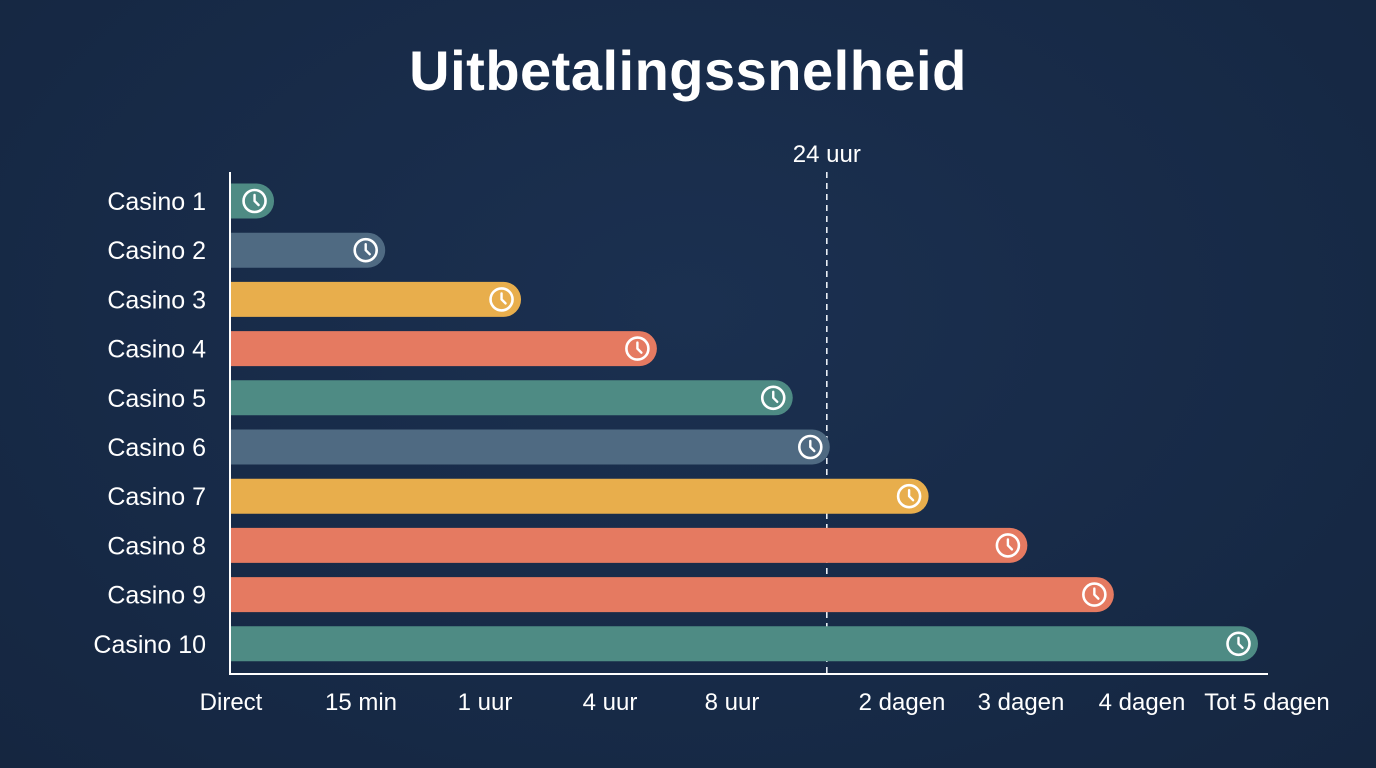 The image size is (1376, 768). I want to click on x-tick-label: 2 dagen, so click(902, 702).